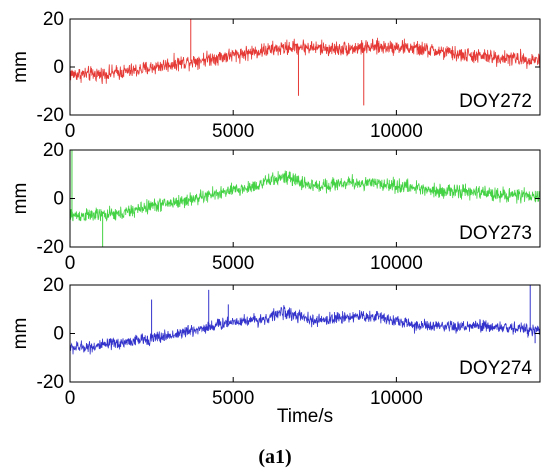  Describe the element at coordinates (305, 416) in the screenshot. I see `xlabel-doy274: Time/s` at that location.